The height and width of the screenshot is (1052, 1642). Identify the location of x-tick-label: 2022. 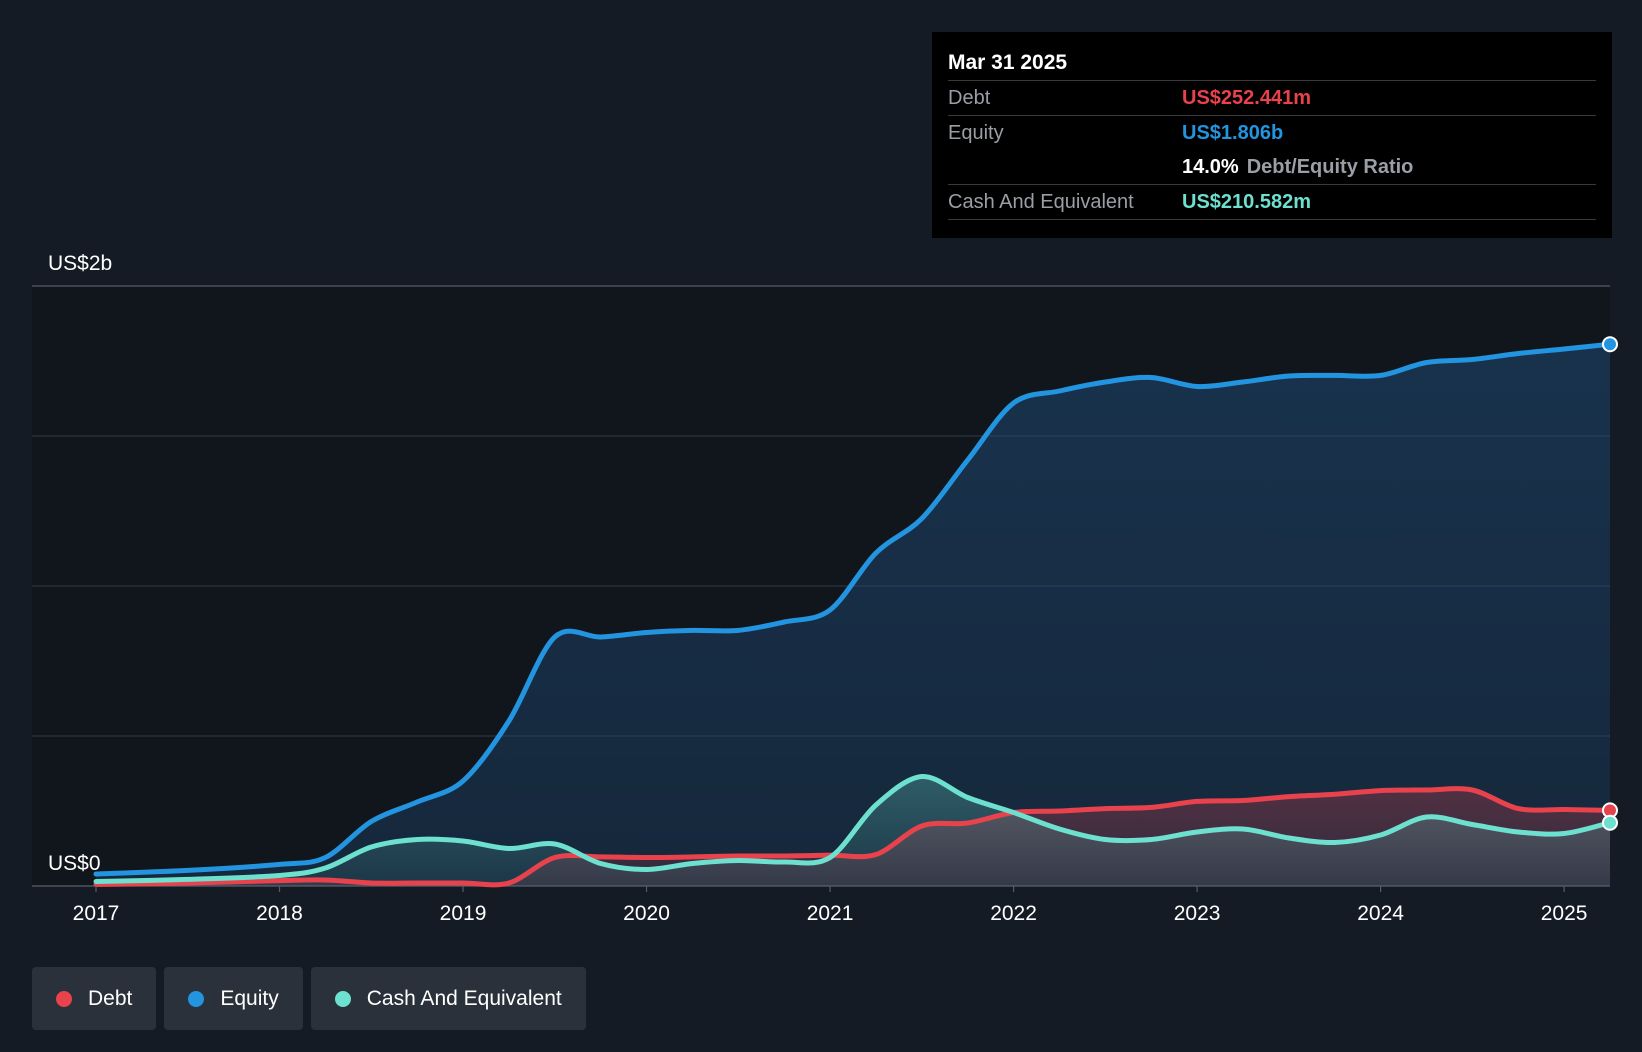
(1013, 913).